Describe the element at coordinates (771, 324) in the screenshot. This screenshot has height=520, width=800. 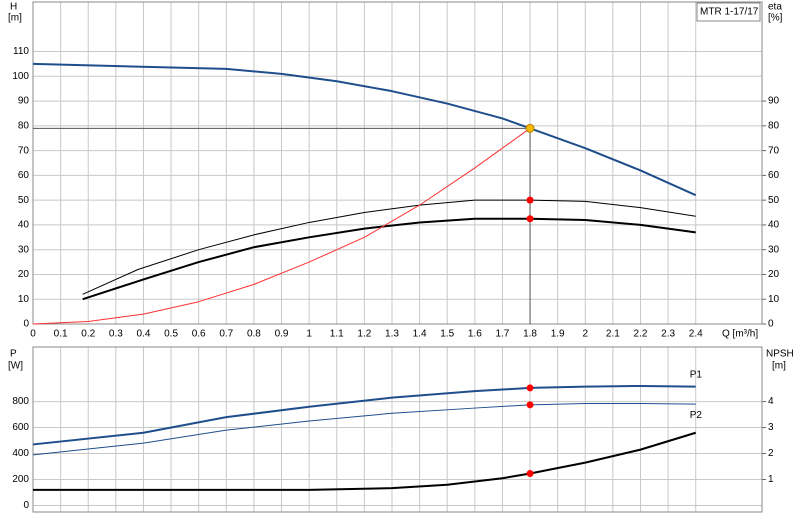
I see `y2-tick-label: 0` at that location.